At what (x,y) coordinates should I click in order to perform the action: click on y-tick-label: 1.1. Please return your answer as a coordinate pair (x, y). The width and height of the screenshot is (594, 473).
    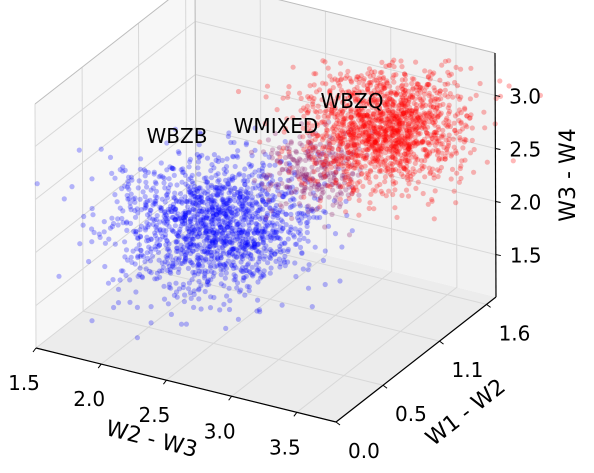
    Looking at the image, I should click on (468, 370).